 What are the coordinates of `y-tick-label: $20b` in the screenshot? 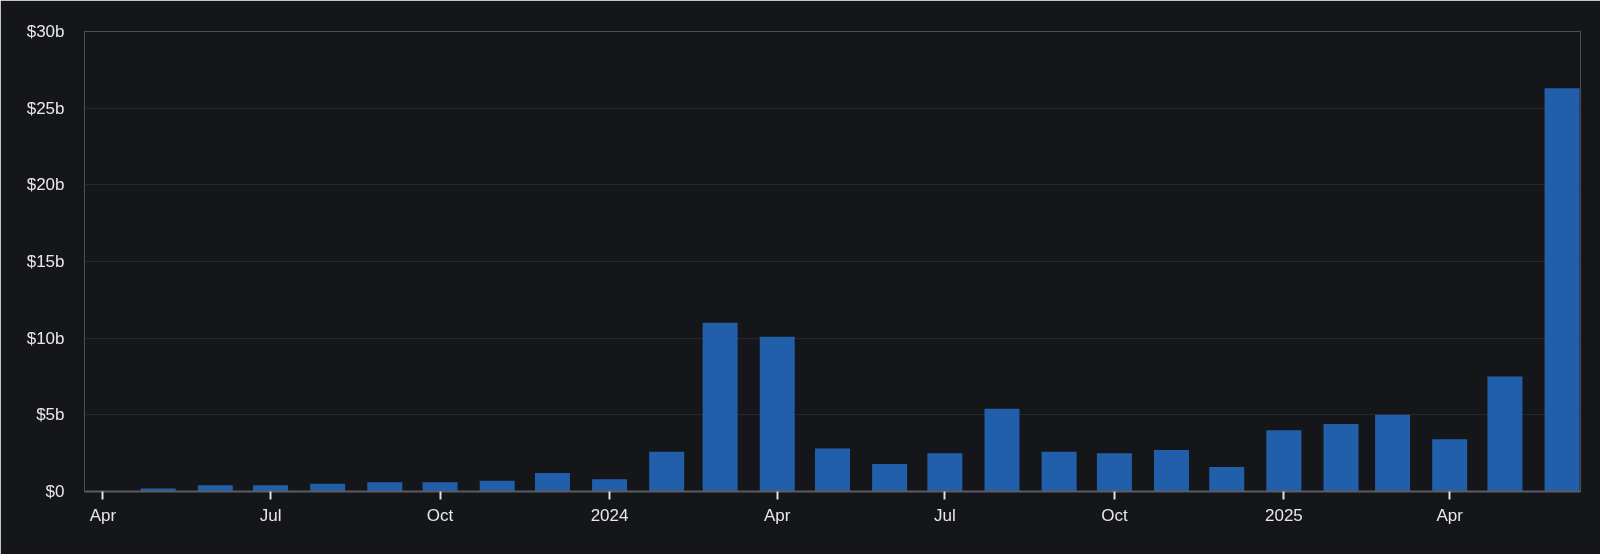 It's located at (45, 185).